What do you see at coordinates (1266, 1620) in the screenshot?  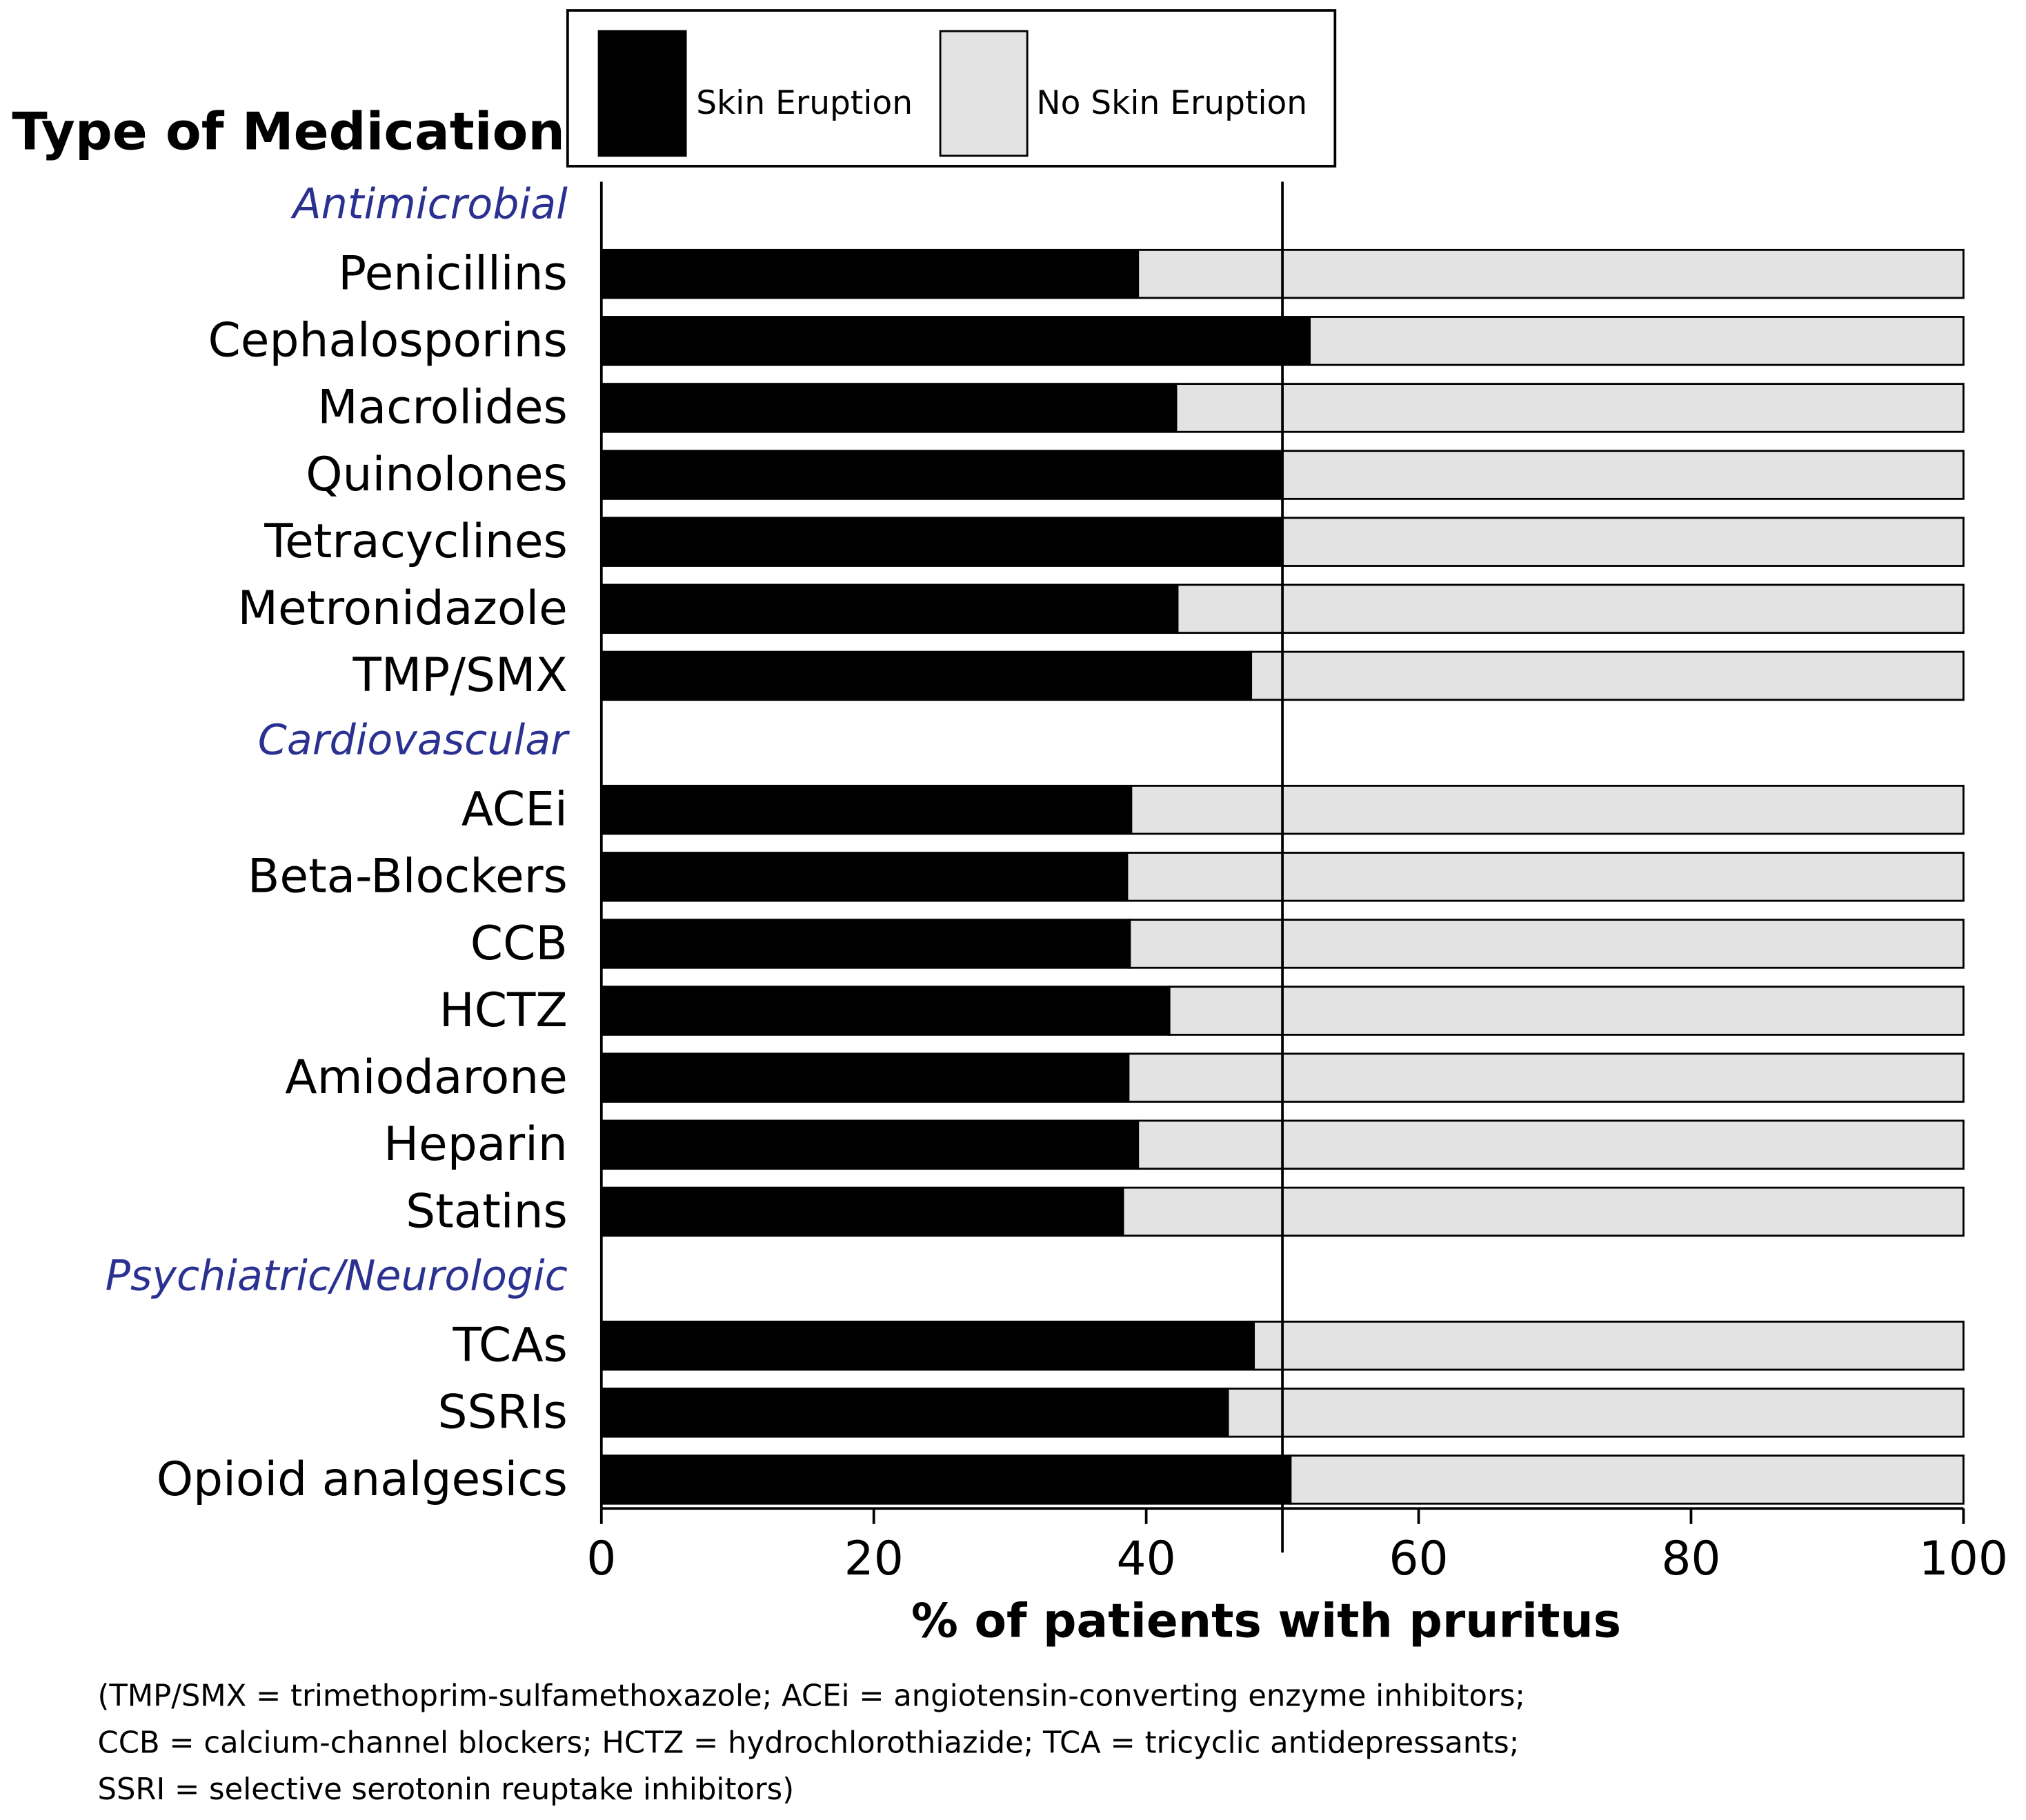 I see `x-axis-title: % of patients with pruritus` at bounding box center [1266, 1620].